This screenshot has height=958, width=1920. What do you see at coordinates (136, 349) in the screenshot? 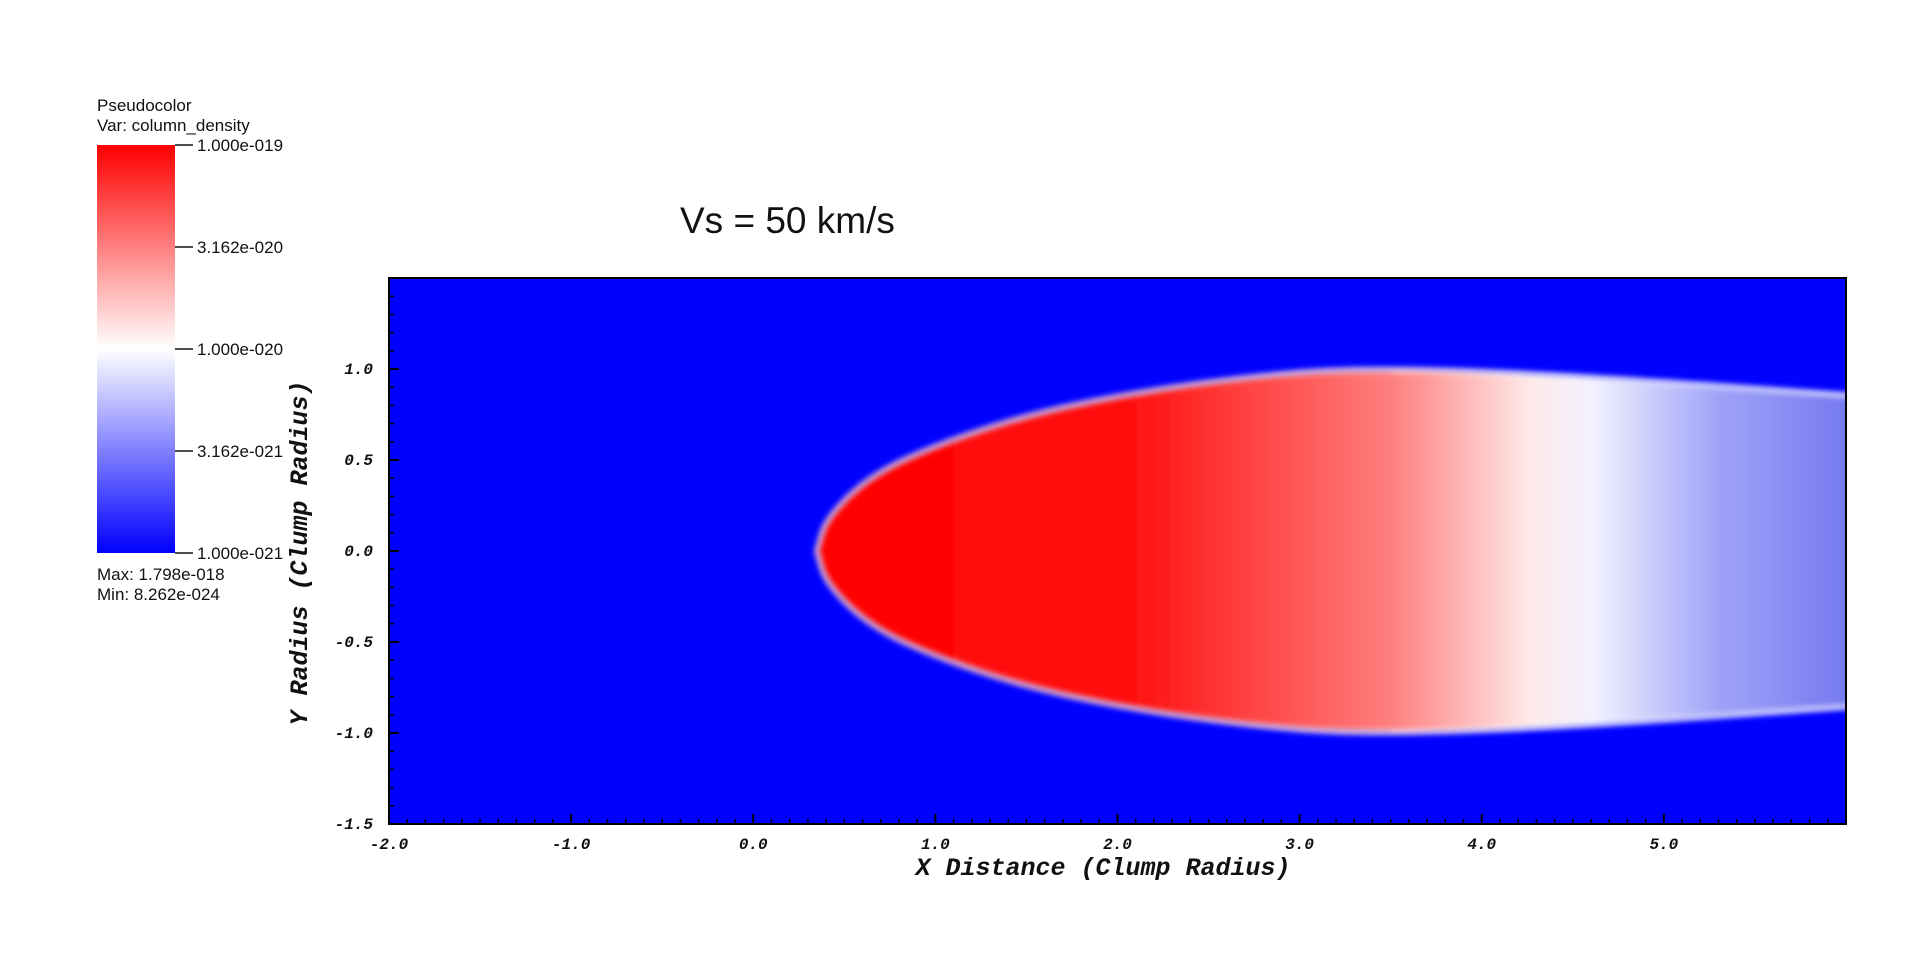
I see `colorbar` at bounding box center [136, 349].